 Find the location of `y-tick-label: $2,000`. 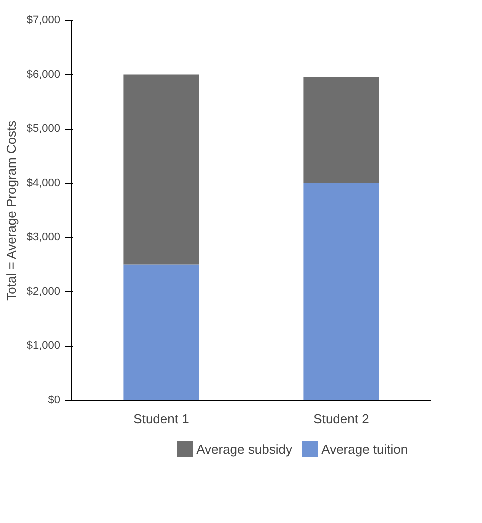

y-tick-label: $2,000 is located at coordinates (43, 292).